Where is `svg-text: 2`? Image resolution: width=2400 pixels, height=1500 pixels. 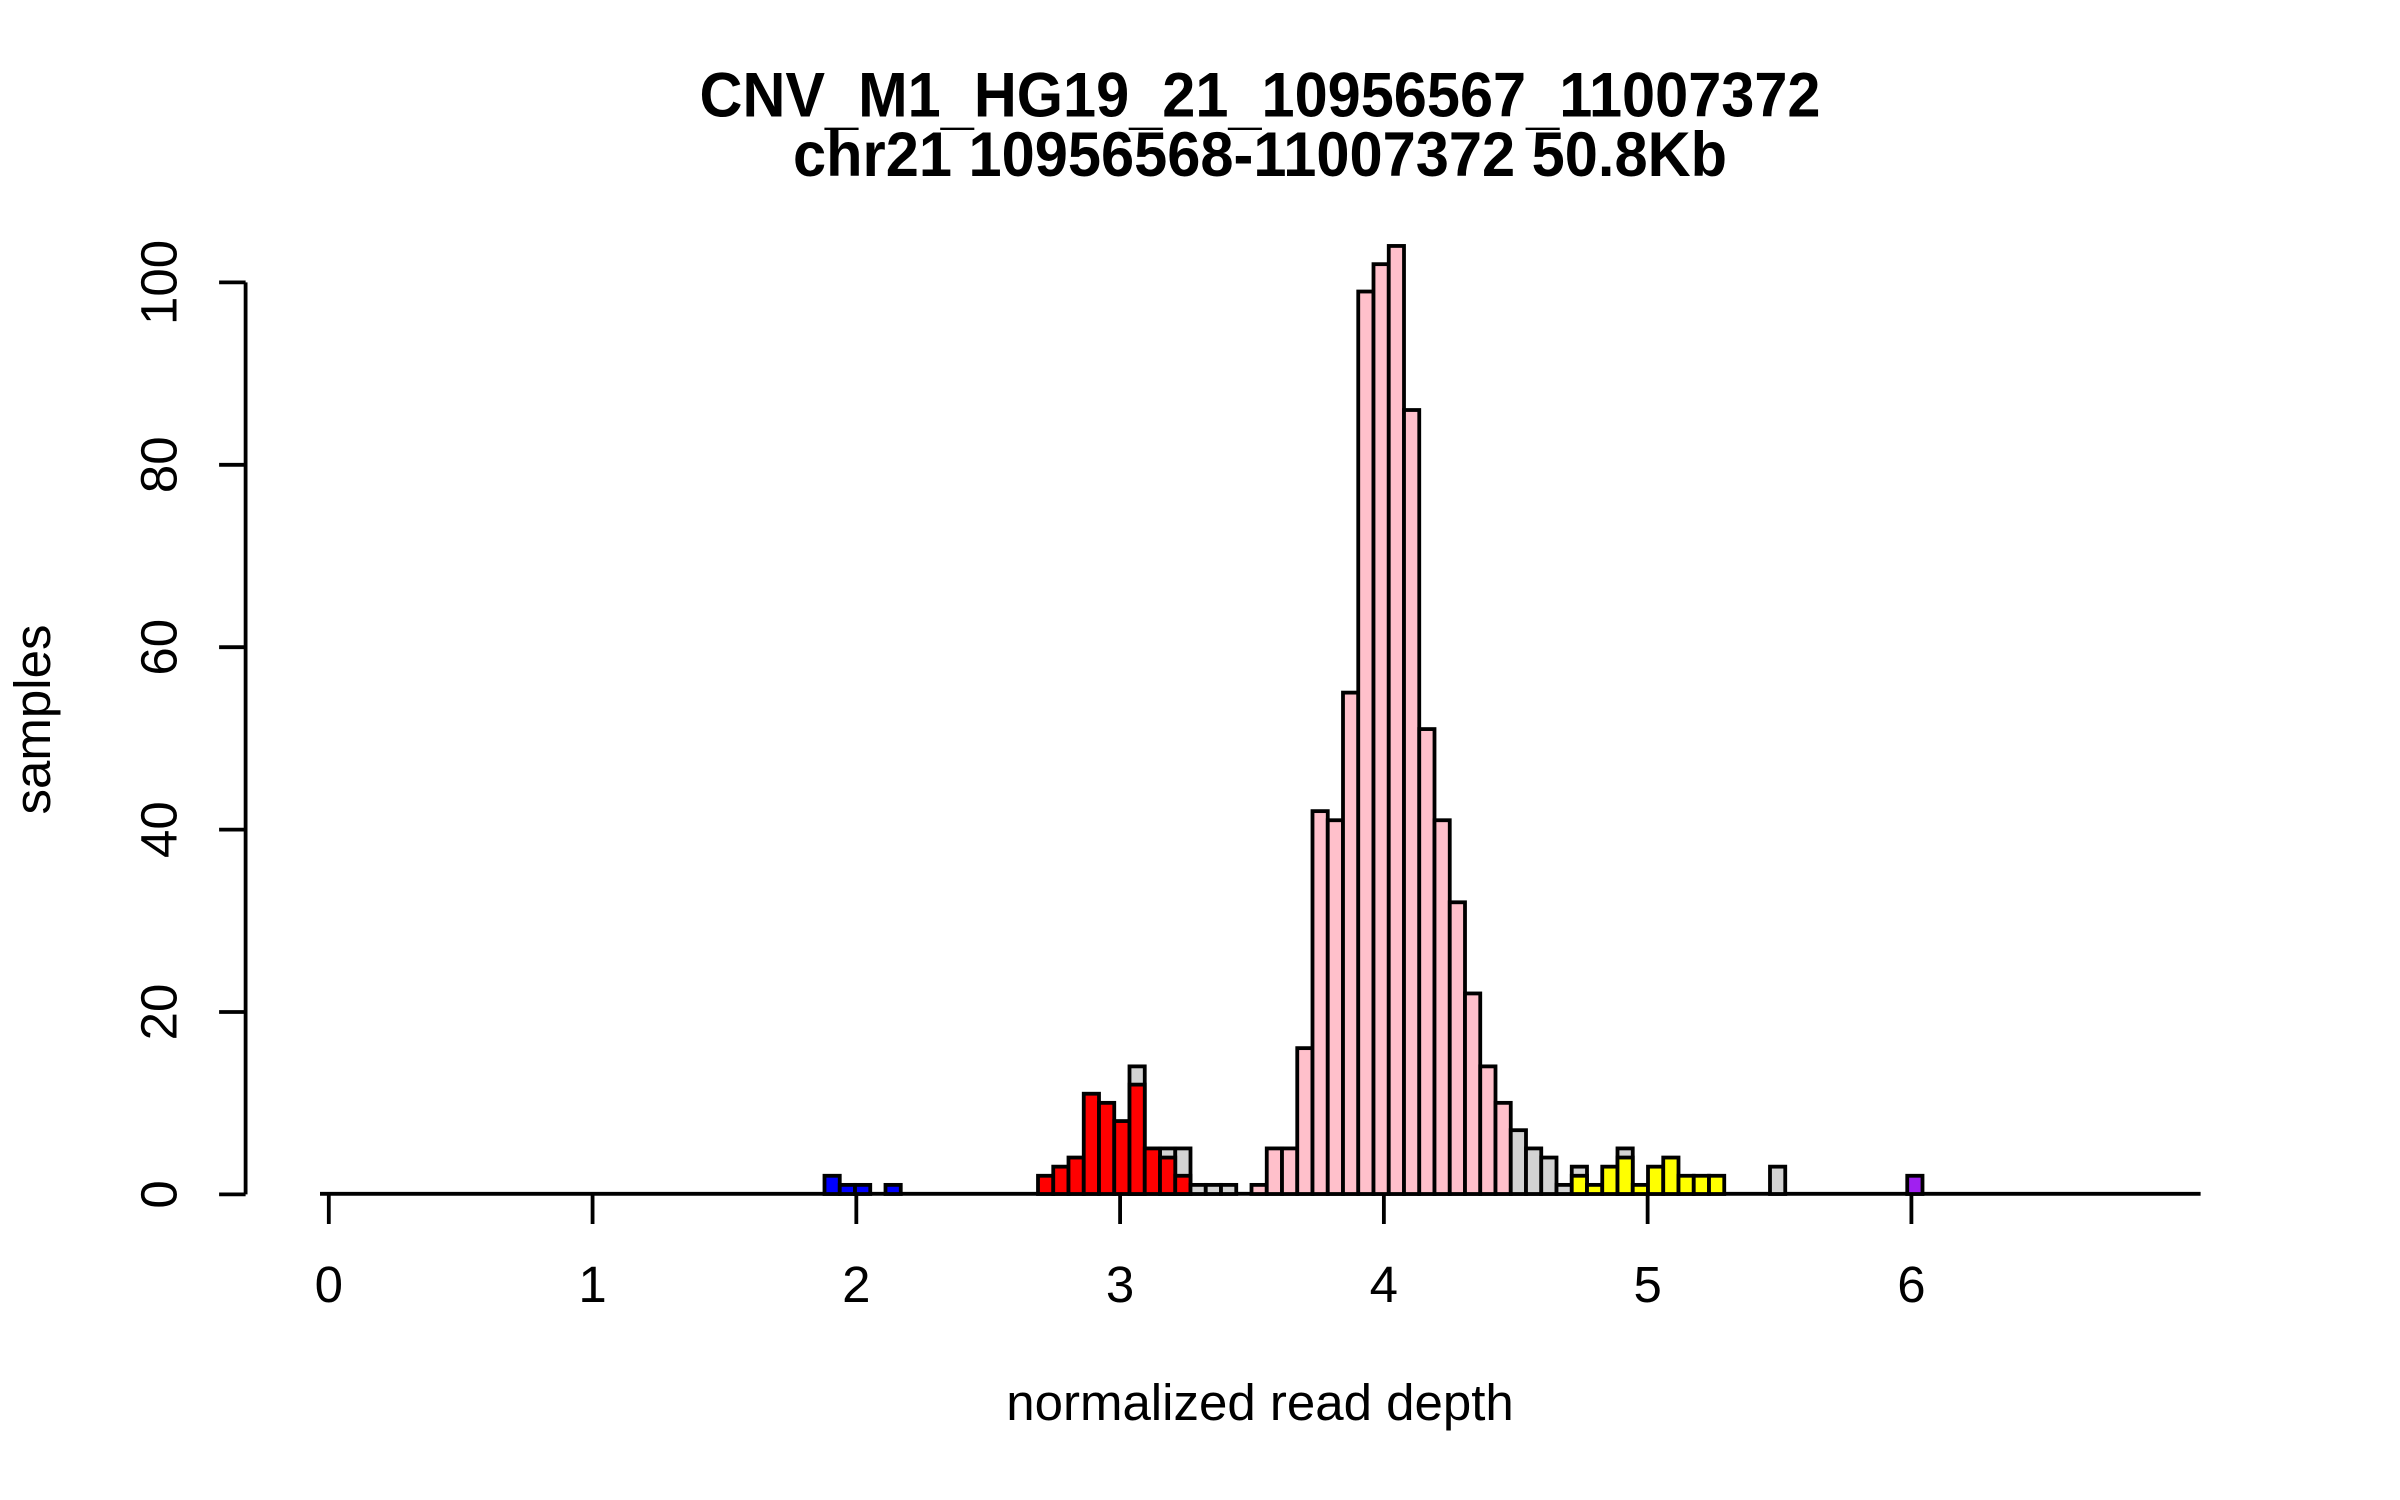
svg-text: 2 is located at coordinates (856, 1284).